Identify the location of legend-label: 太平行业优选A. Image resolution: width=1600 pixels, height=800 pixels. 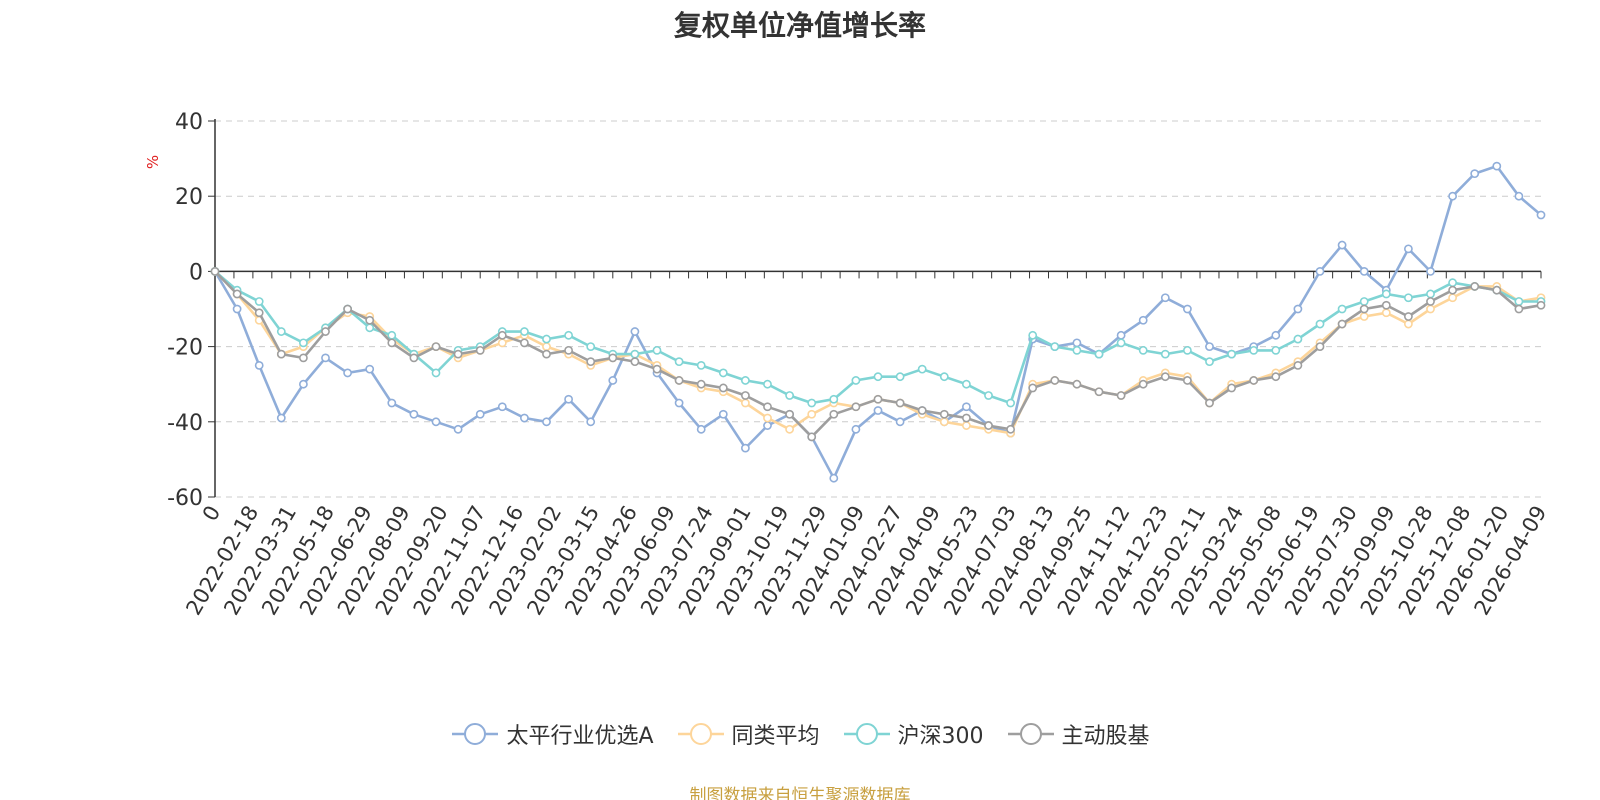
(580, 736).